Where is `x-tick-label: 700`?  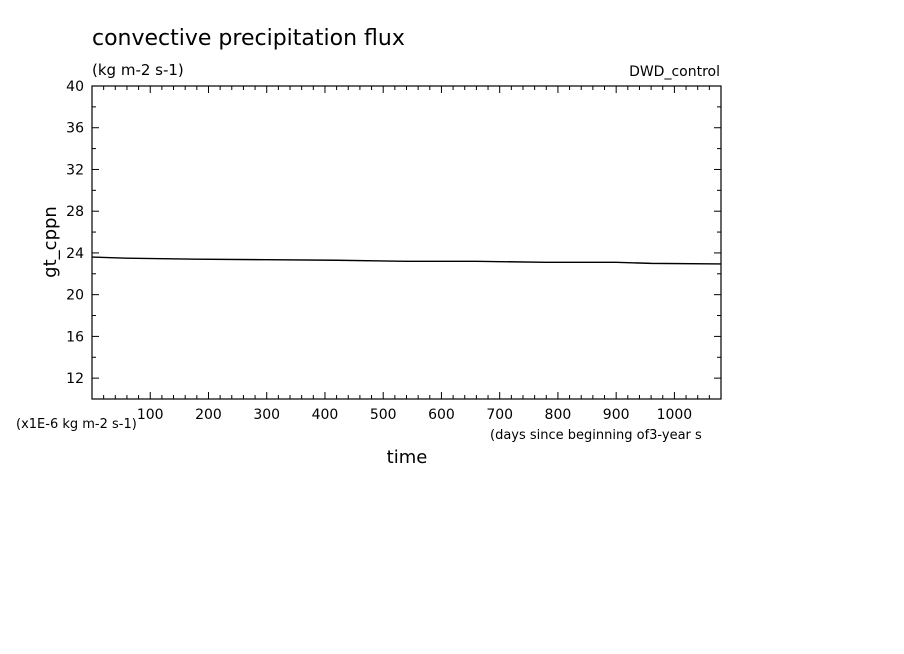
x-tick-label: 700 is located at coordinates (499, 415).